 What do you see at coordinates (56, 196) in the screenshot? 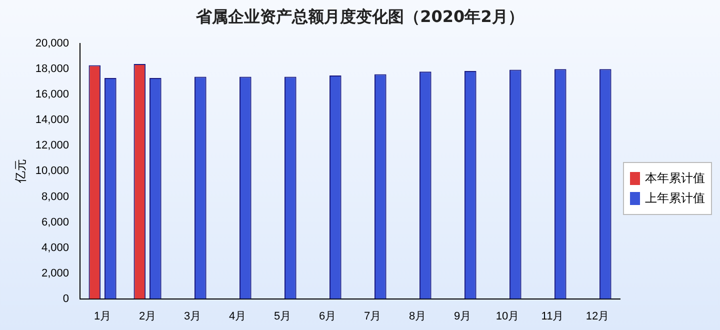
I see `y-tick-label: 8,000` at bounding box center [56, 196].